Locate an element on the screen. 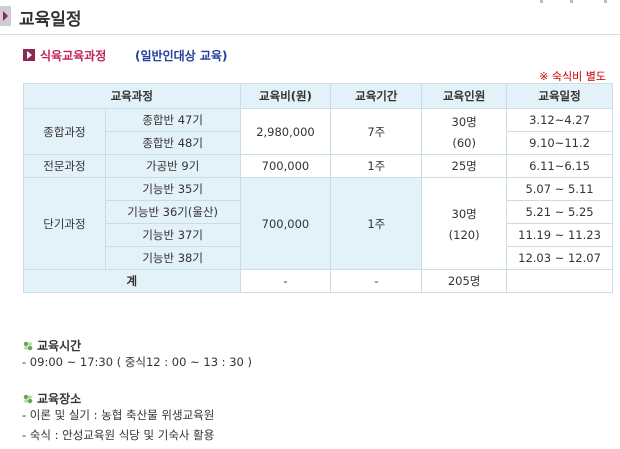 The height and width of the screenshot is (449, 620). dates-cell: 9.10~11.2 is located at coordinates (559, 143).